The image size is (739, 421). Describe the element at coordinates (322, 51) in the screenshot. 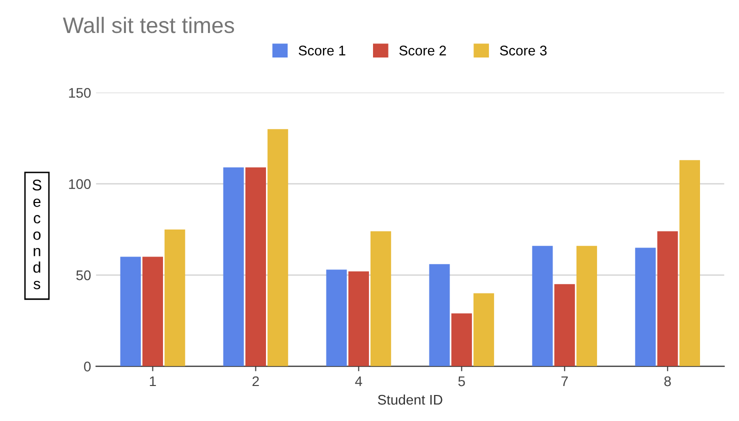

I see `legend-label: Score 1` at that location.